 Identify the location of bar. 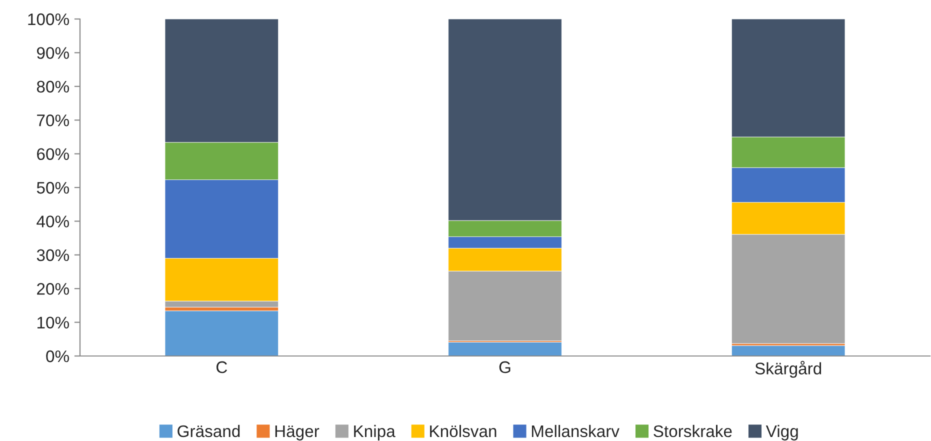
(221, 333).